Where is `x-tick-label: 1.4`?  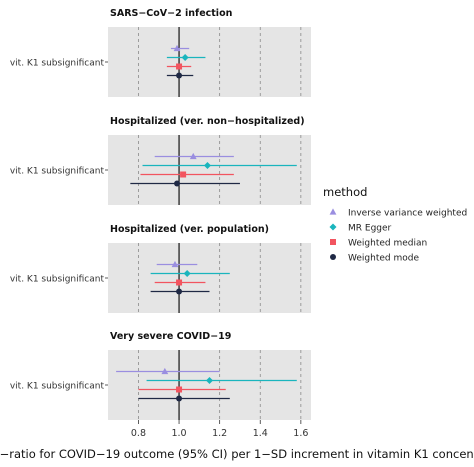 x-tick-label: 1.4 is located at coordinates (260, 433).